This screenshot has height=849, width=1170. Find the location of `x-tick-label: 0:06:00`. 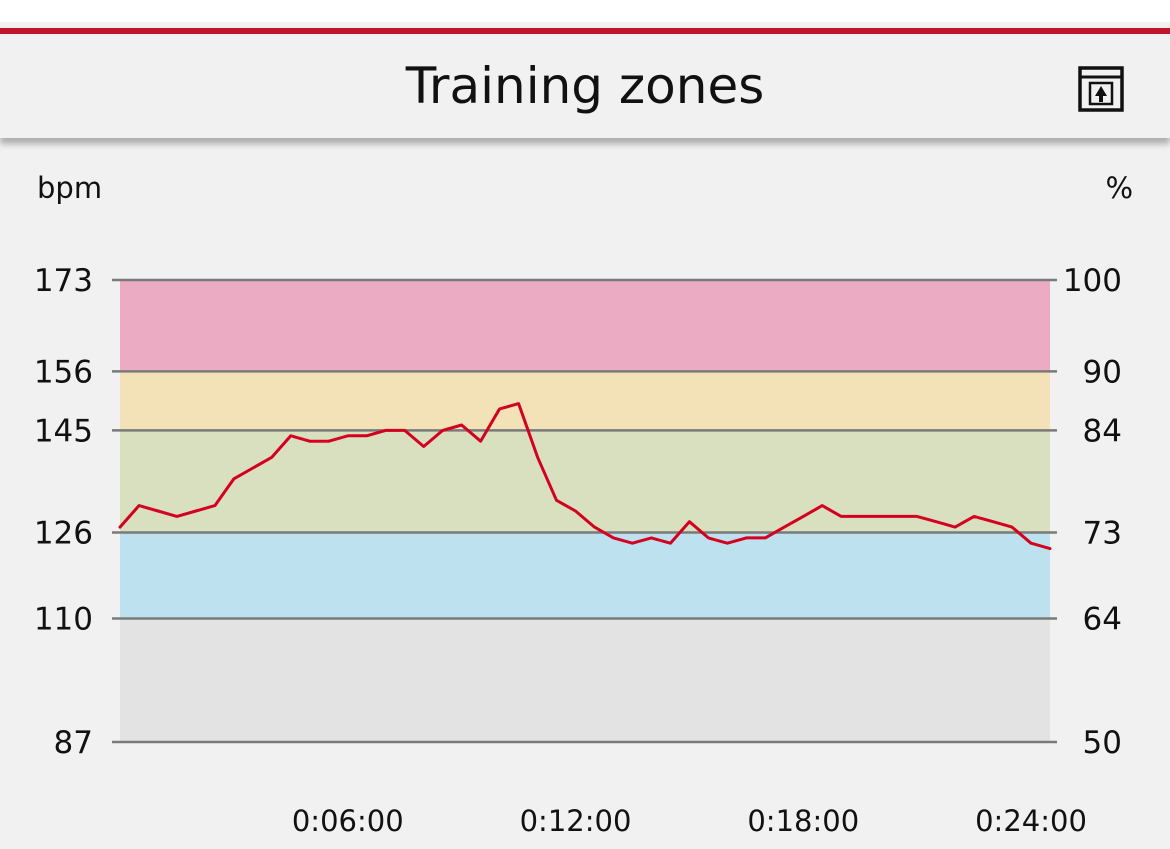

x-tick-label: 0:06:00 is located at coordinates (348, 821).